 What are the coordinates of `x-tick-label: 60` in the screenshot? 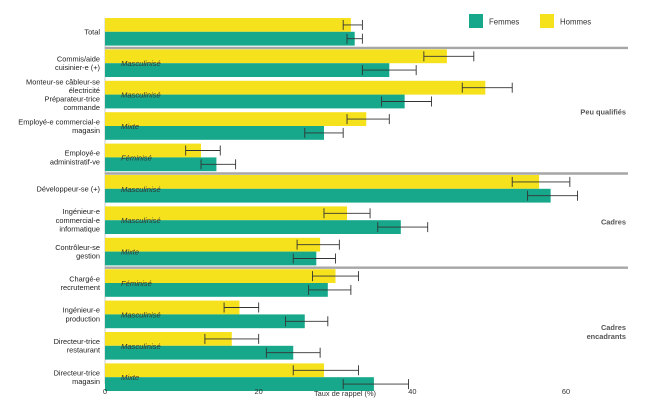 It's located at (566, 391).